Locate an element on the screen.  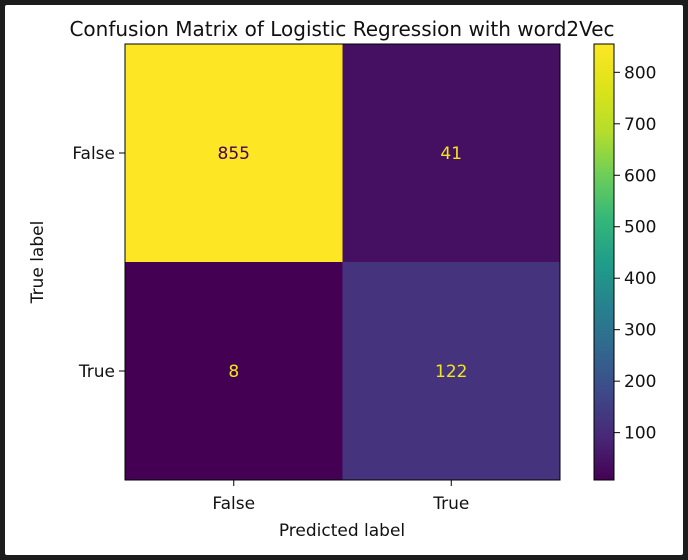
y-axis-label: True label is located at coordinates (38, 263).